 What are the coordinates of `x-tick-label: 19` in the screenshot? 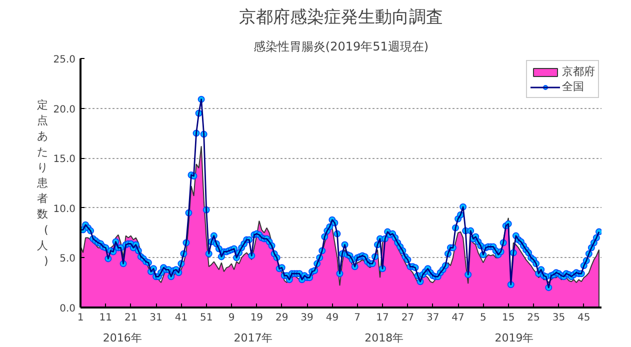 It's located at (257, 318).